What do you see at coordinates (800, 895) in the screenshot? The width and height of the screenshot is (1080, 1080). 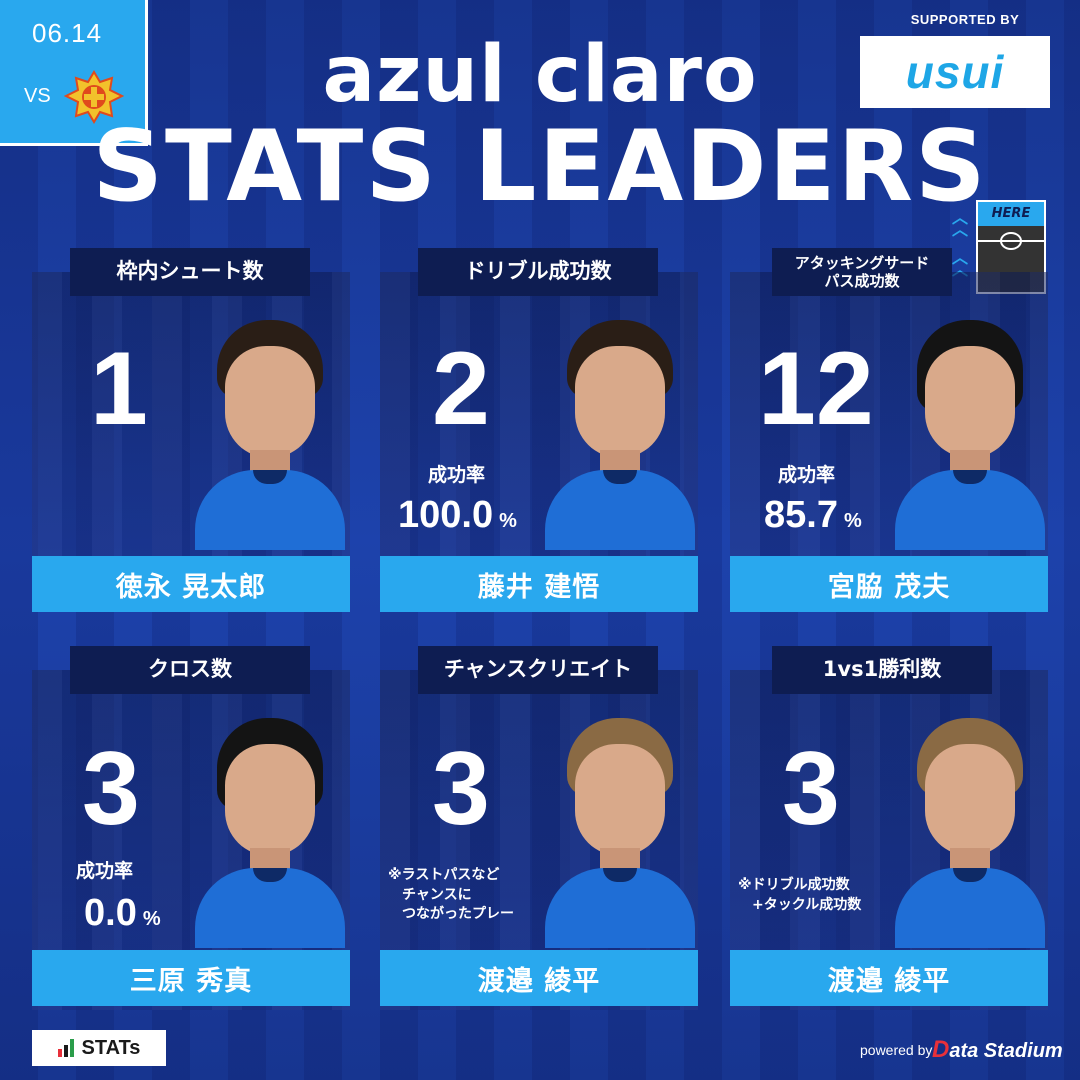 I see `stat-note: ※ドリブル成功数 +タックル成功数` at bounding box center [800, 895].